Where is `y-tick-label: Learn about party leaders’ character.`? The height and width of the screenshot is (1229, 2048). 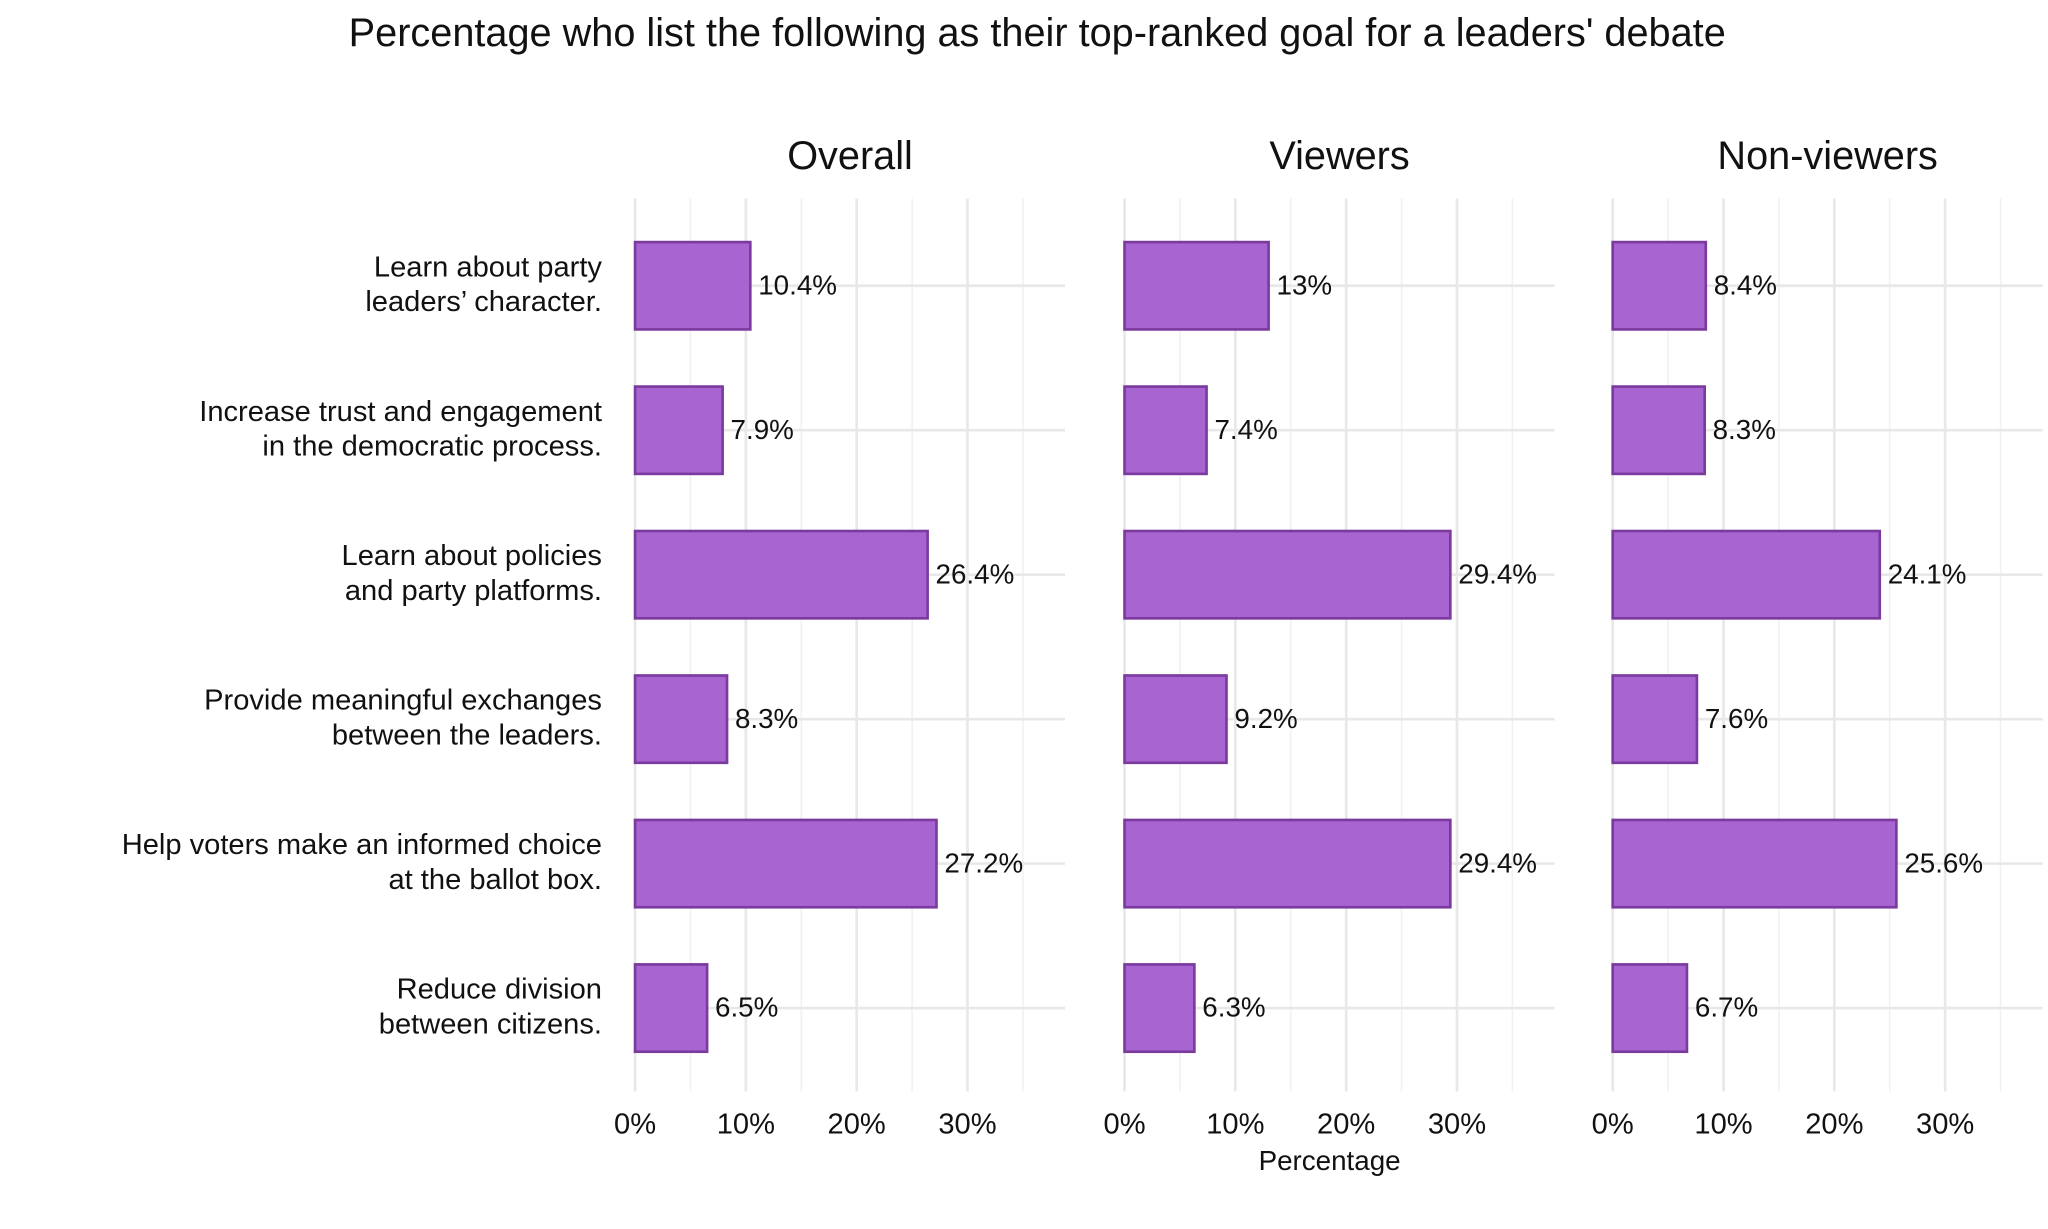 y-tick-label: Learn about party leaders’ character. is located at coordinates (483, 284).